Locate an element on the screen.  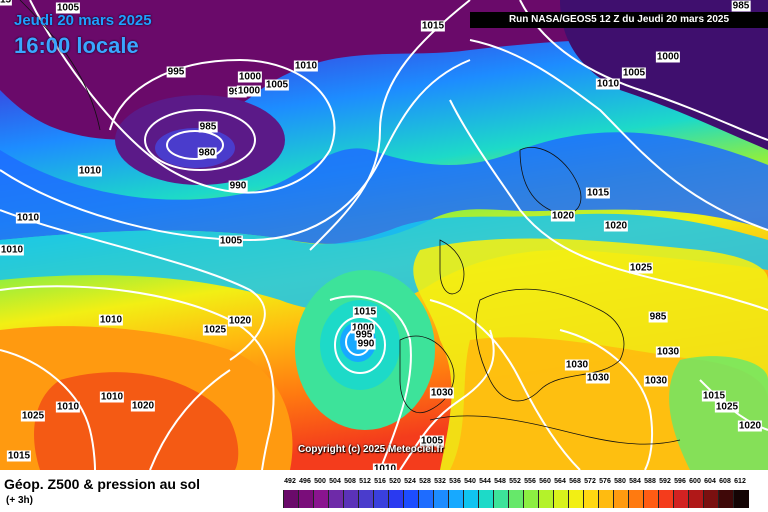
isobar-label: 985 is located at coordinates (741, 6).